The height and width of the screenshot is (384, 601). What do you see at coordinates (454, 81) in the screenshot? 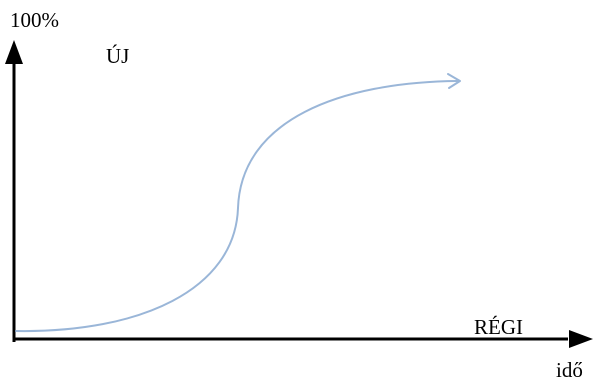
I see `s-curve-arrowhead` at bounding box center [454, 81].